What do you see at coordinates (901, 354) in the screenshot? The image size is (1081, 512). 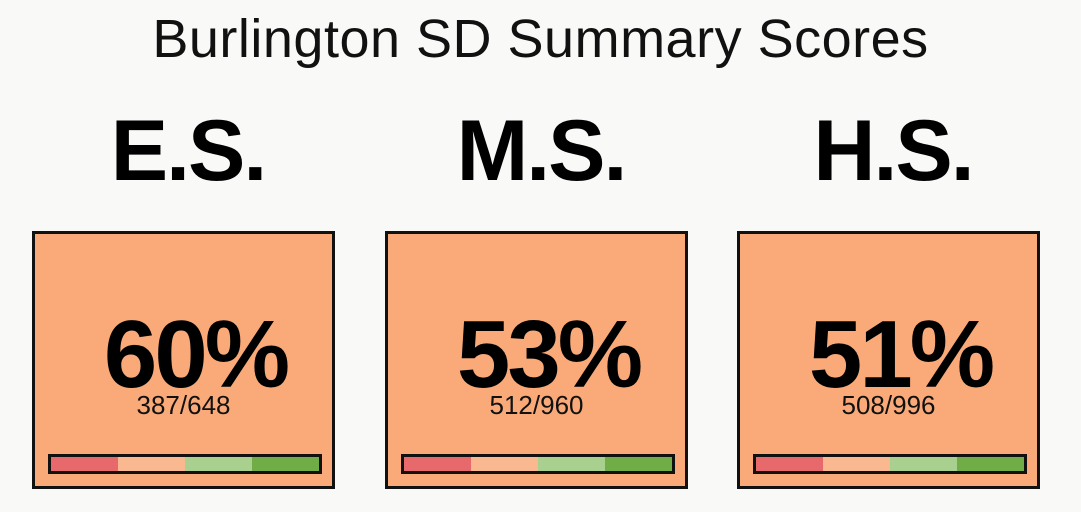 I see `percent: 51%` at bounding box center [901, 354].